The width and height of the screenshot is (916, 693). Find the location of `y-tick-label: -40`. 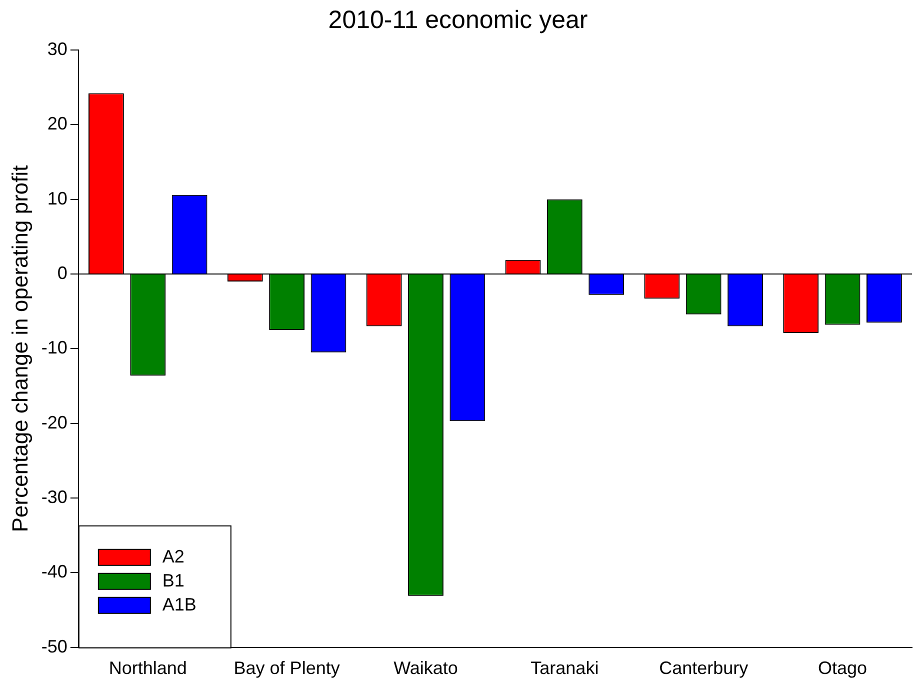

y-tick-label: -40 is located at coordinates (54, 572).